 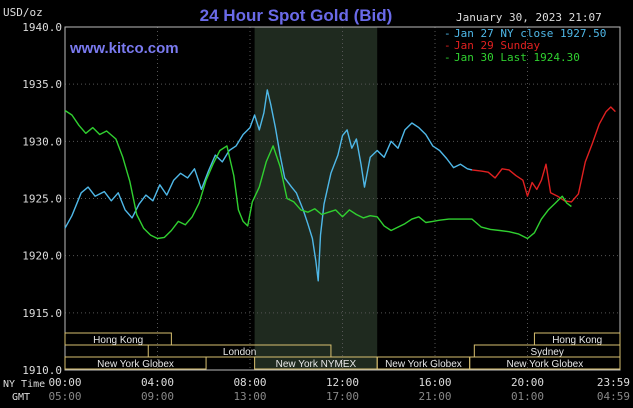 I want to click on x-tick-gmt: 17:00, so click(x=342, y=396).